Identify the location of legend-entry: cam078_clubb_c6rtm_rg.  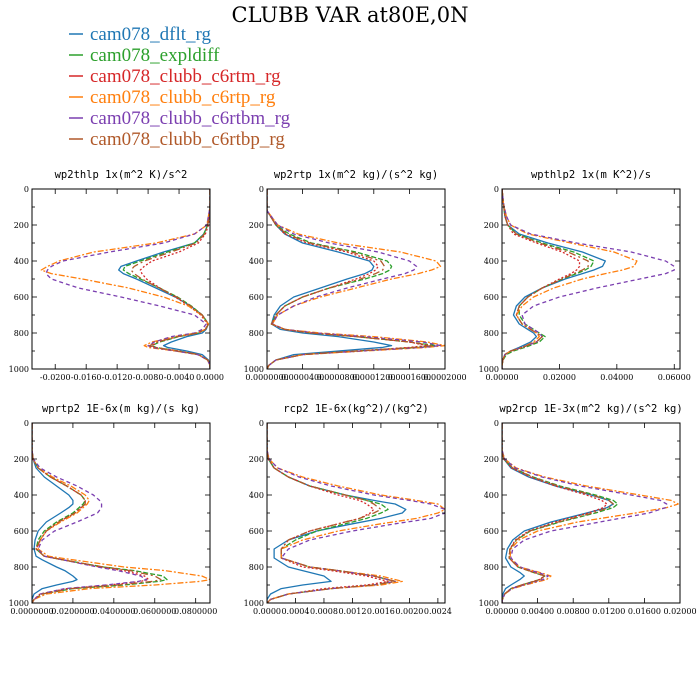
(175, 76).